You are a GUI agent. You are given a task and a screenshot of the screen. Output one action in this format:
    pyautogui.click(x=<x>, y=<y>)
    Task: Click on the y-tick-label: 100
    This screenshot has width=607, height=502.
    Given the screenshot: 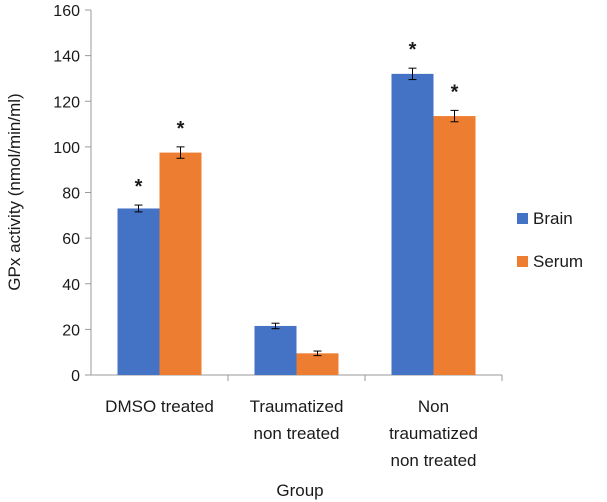 What is the action you would take?
    pyautogui.click(x=66, y=148)
    